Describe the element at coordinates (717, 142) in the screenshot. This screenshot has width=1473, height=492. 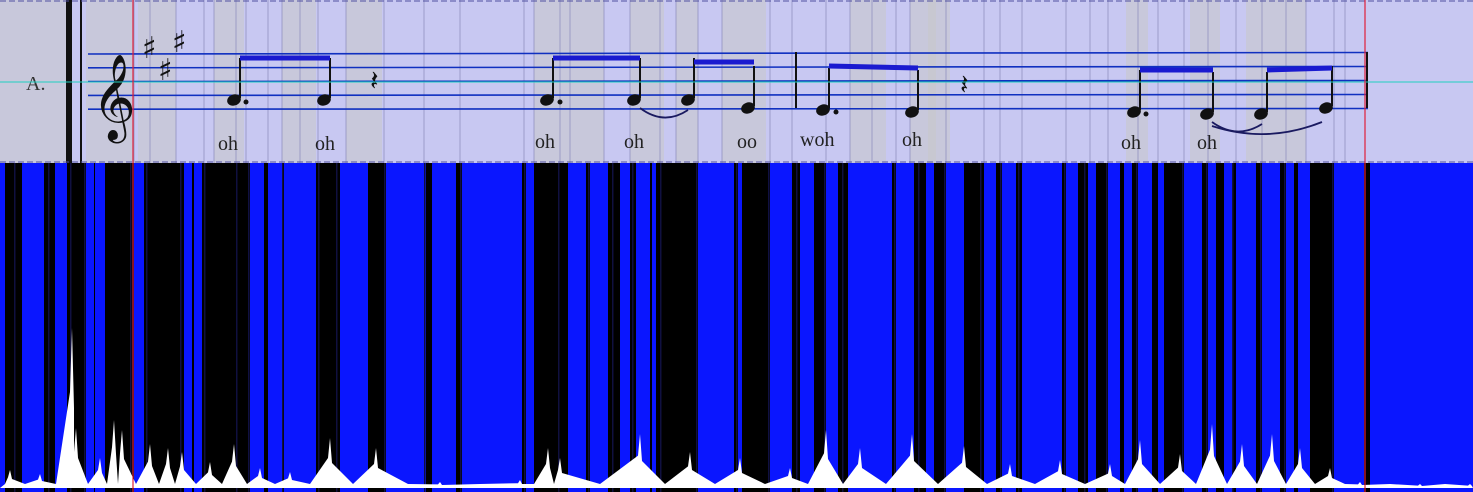
I see `lyrics-line: oh oh oh oh oo woh oh oh oh` at that location.